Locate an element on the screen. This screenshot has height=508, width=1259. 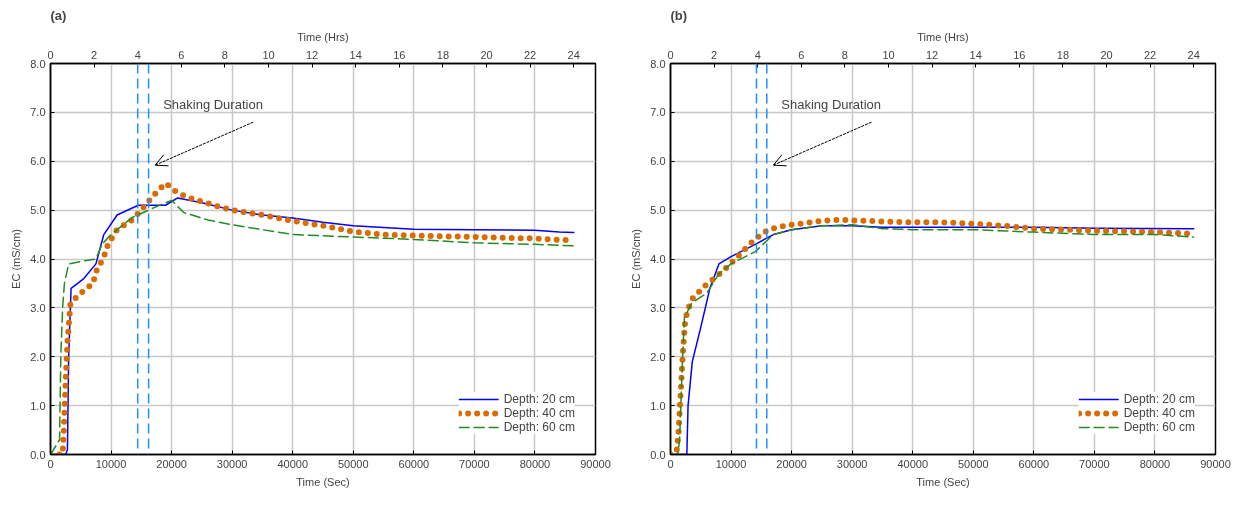
chart-title: (a) is located at coordinates (58, 15).